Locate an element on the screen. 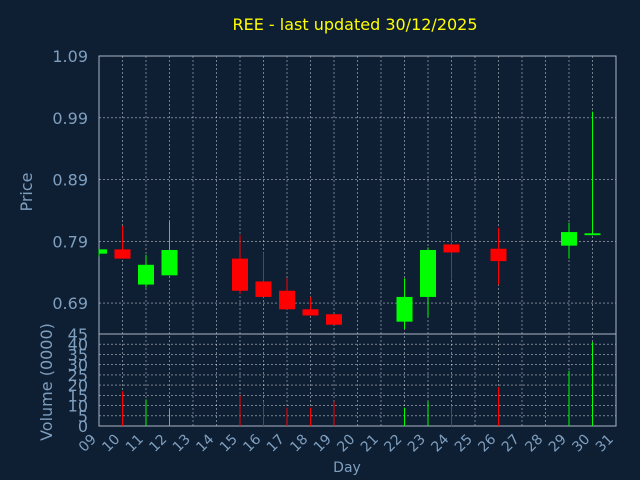 The height and width of the screenshot is (480, 640). volume-tick-label: 25 is located at coordinates (78, 375).